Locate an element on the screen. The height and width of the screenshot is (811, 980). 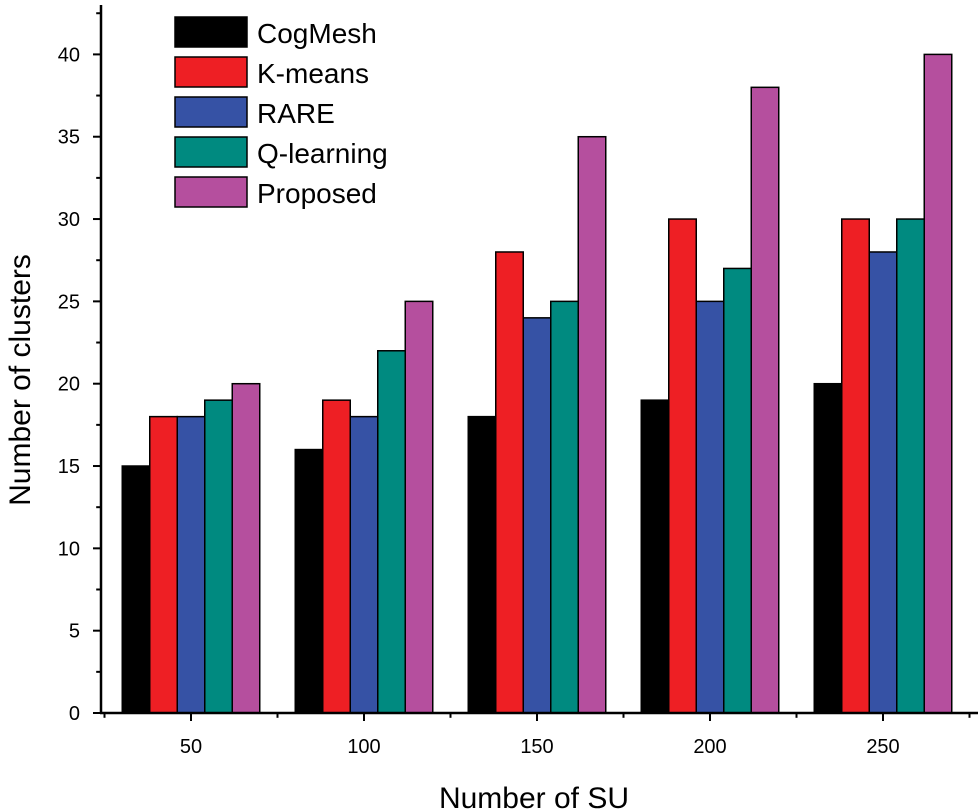
legend-label: K-means is located at coordinates (313, 73).